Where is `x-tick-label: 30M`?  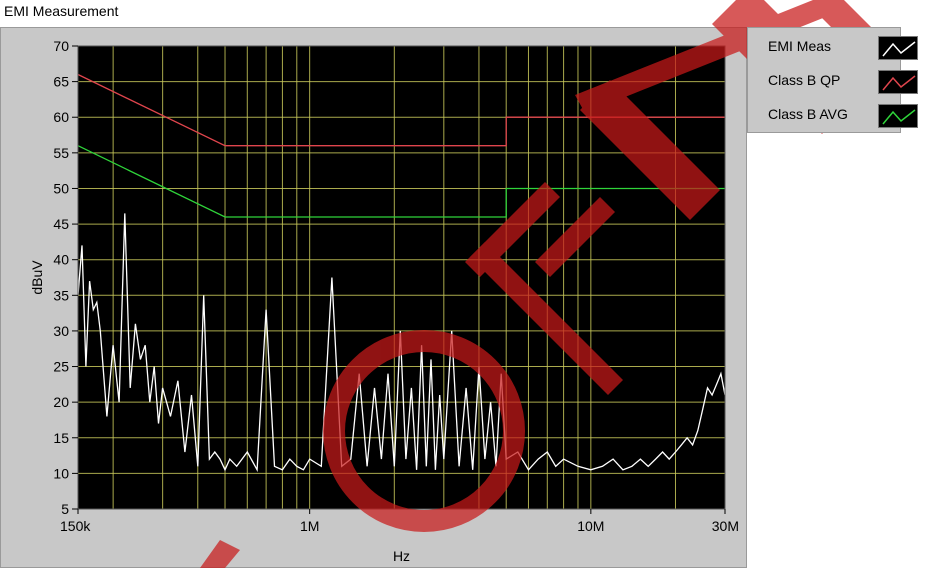
x-tick-label: 30M is located at coordinates (725, 526).